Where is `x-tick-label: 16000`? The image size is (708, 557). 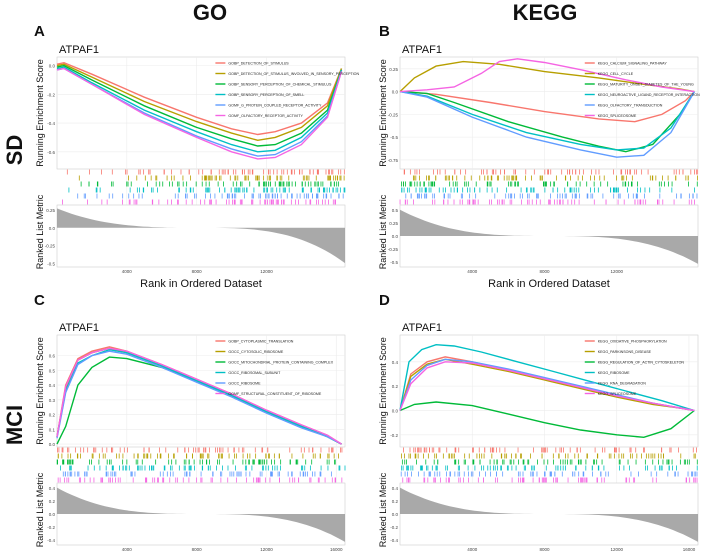
x-tick-label: 16000 is located at coordinates (336, 549).